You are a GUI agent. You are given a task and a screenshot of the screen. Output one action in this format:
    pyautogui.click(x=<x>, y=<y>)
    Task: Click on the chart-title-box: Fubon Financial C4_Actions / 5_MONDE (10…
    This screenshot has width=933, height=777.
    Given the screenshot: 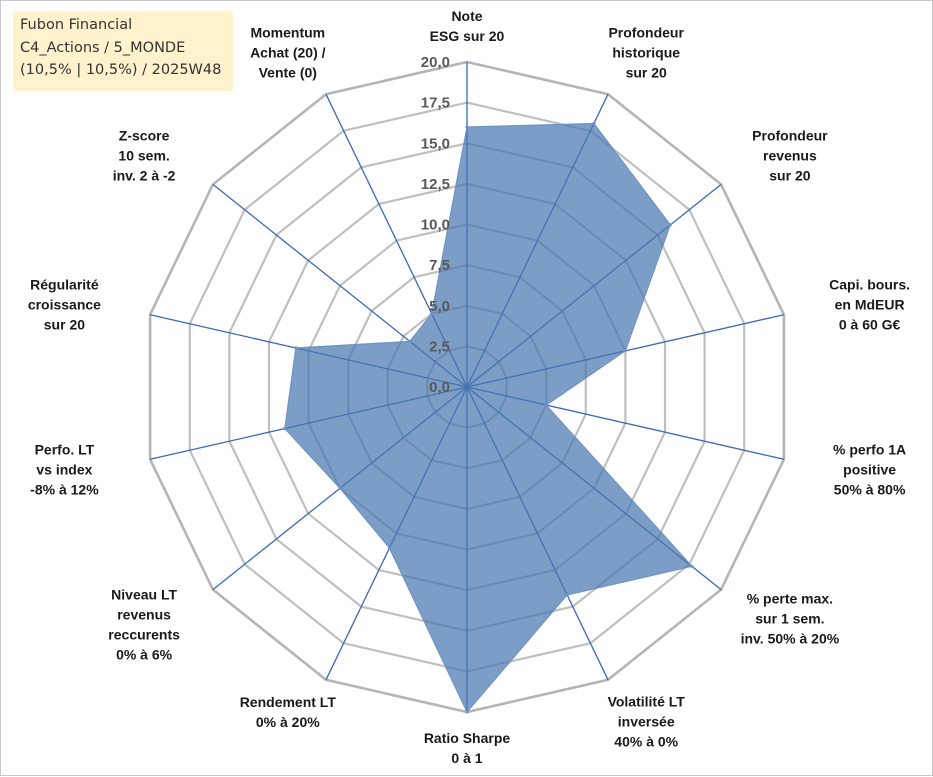 What is the action you would take?
    pyautogui.click(x=123, y=51)
    